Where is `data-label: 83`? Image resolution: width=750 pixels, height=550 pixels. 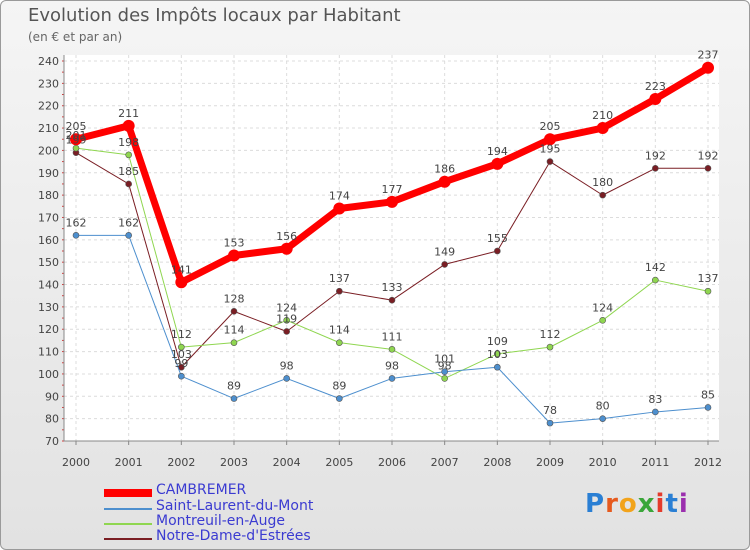 data-label: 83 is located at coordinates (655, 399).